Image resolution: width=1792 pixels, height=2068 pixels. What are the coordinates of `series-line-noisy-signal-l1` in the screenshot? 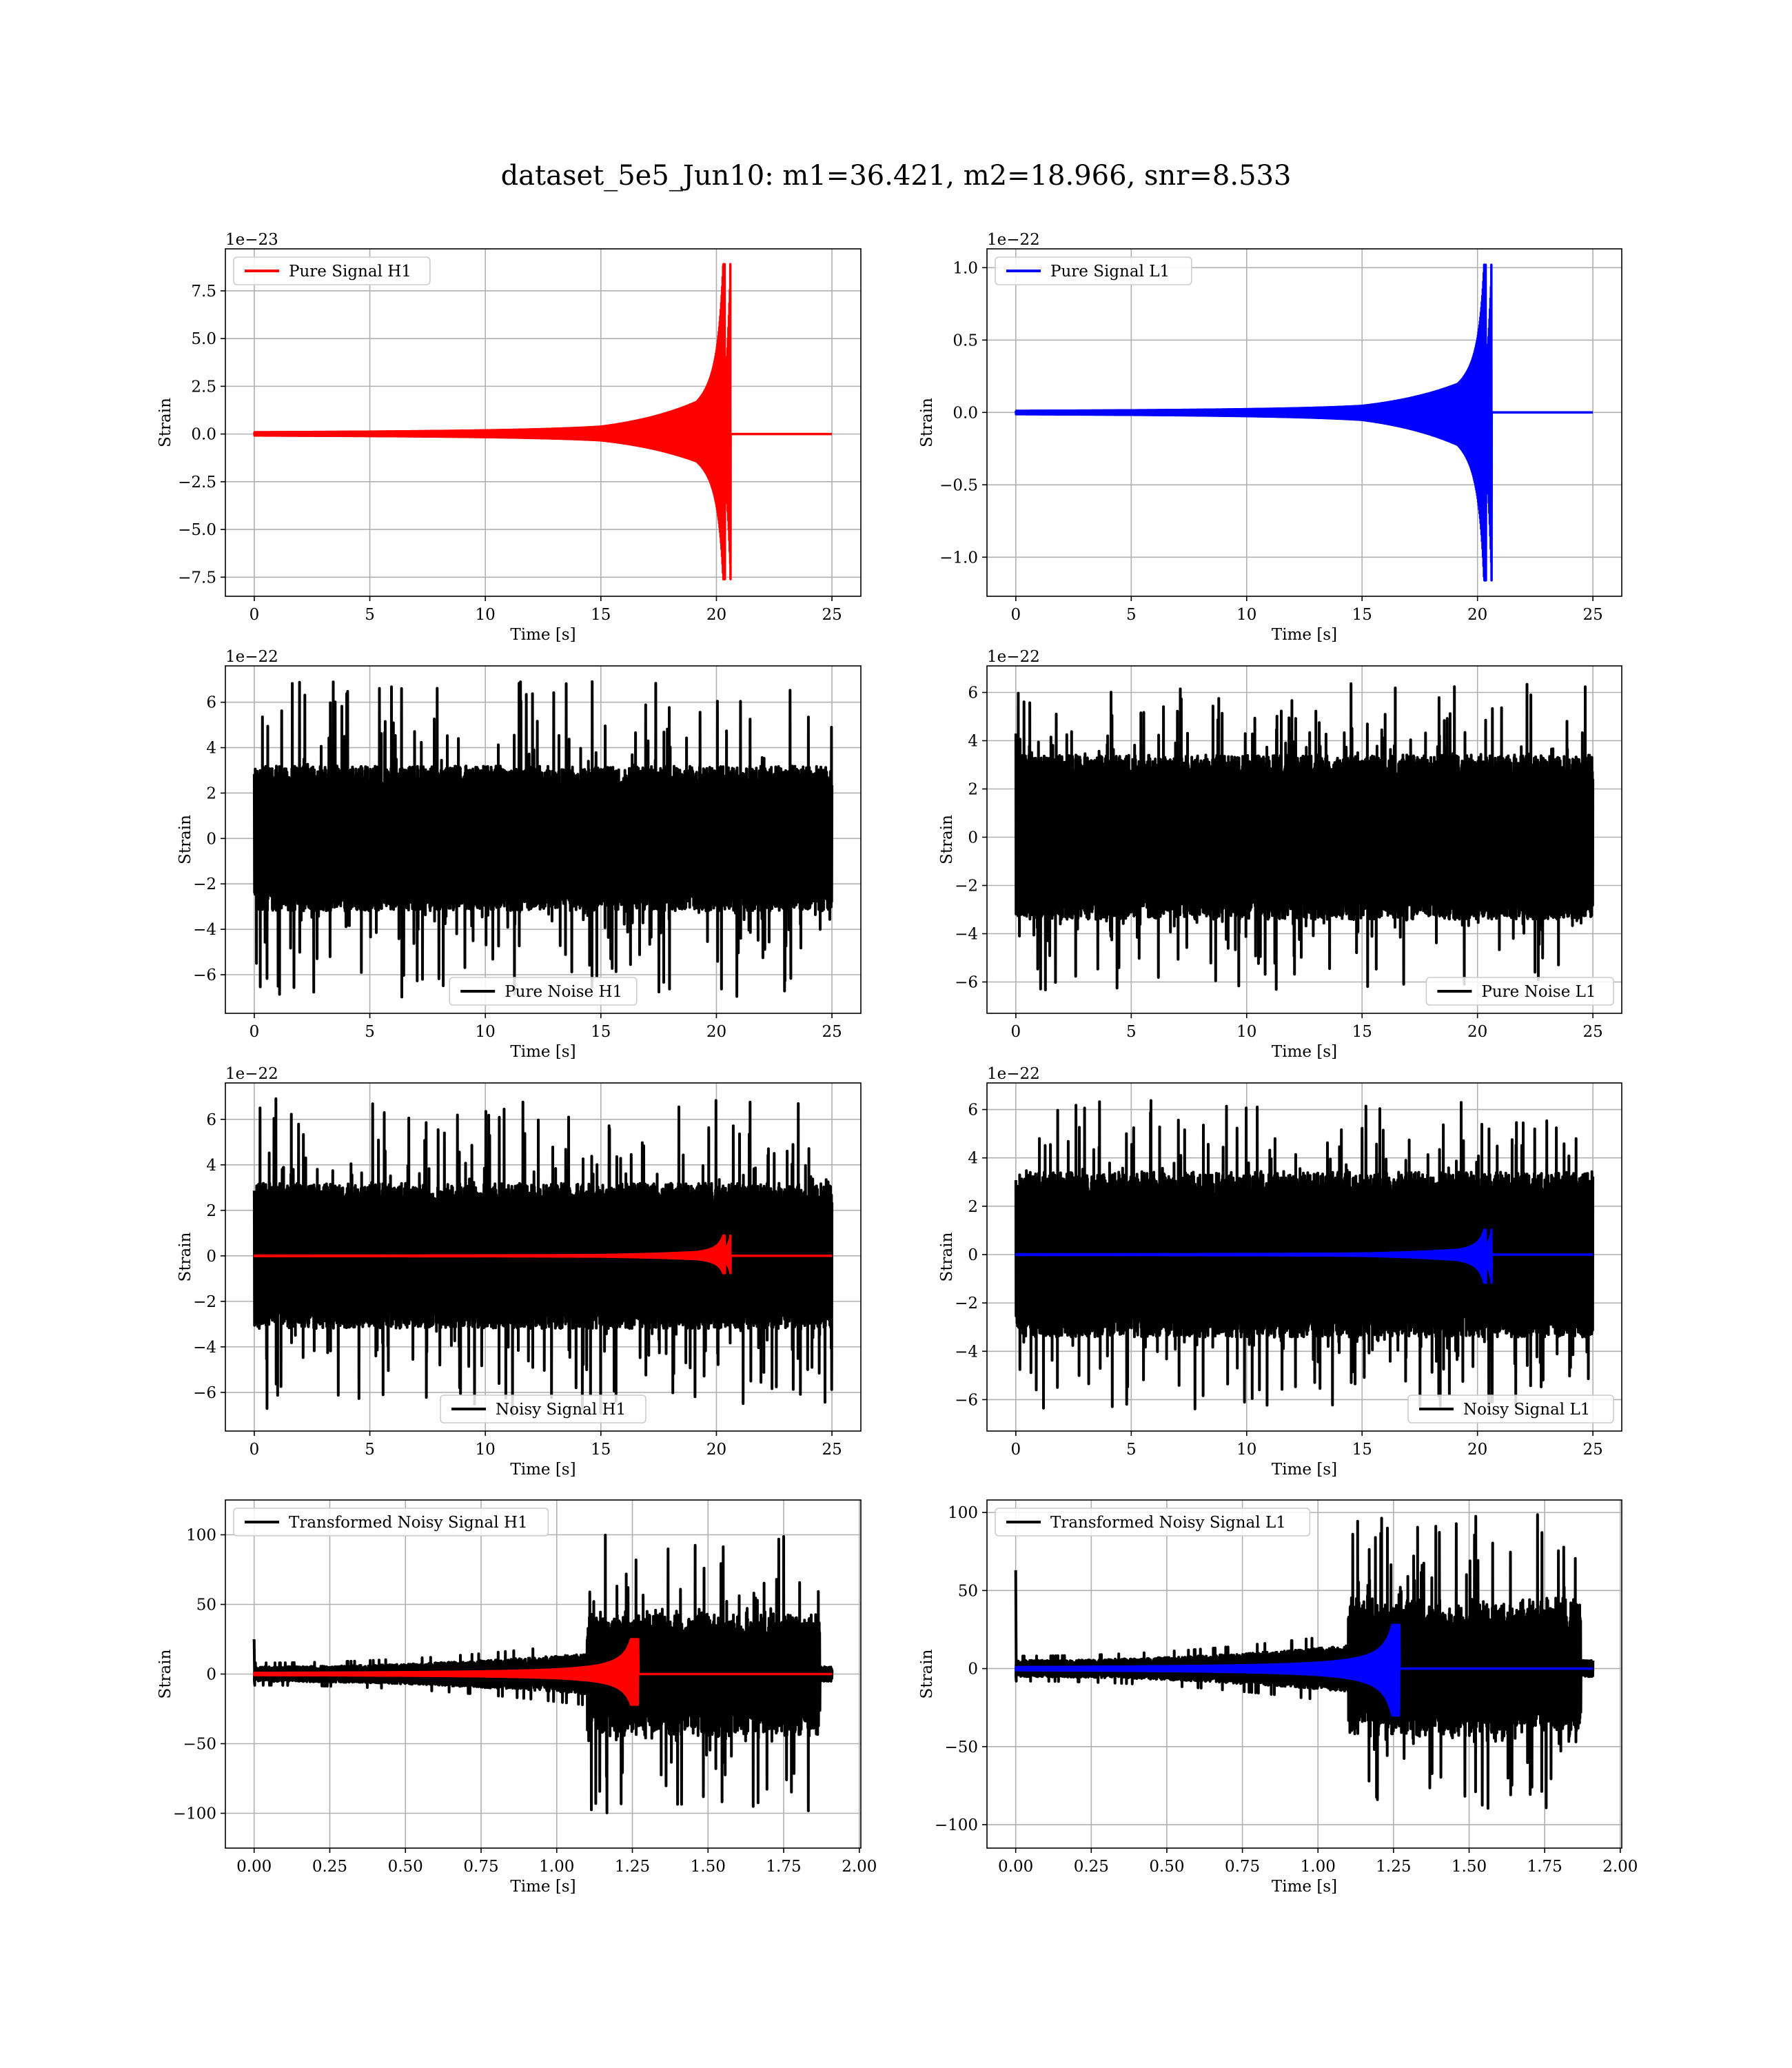 It's located at (1304, 1254).